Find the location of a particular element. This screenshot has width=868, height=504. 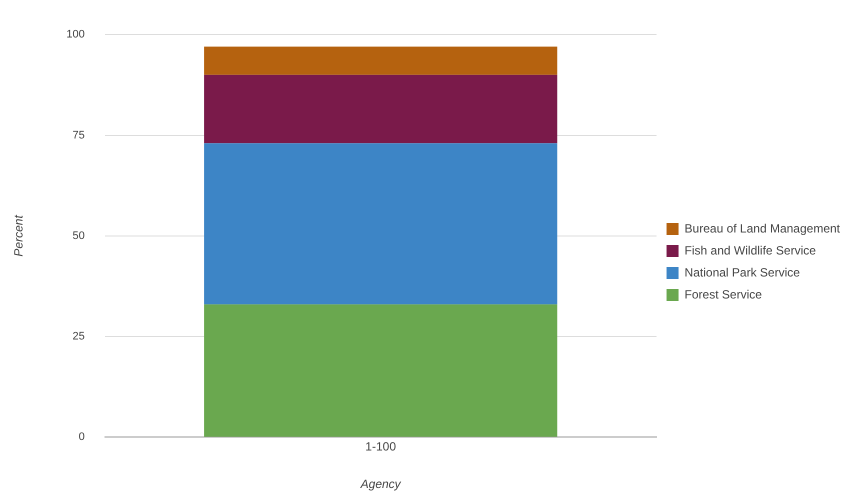

legend-label: Bureau of Land Management is located at coordinates (762, 228).